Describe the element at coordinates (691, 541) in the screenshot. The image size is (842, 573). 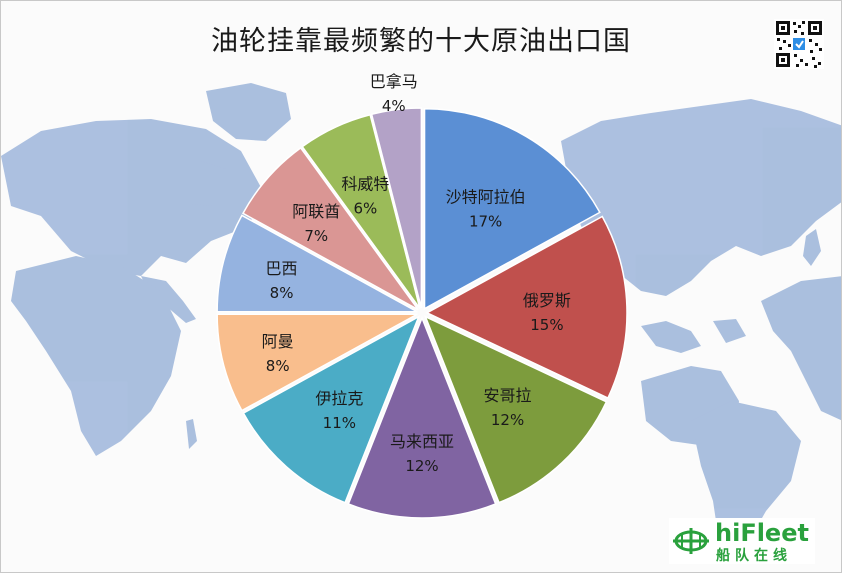
I see `hifleet-logo-icon` at that location.